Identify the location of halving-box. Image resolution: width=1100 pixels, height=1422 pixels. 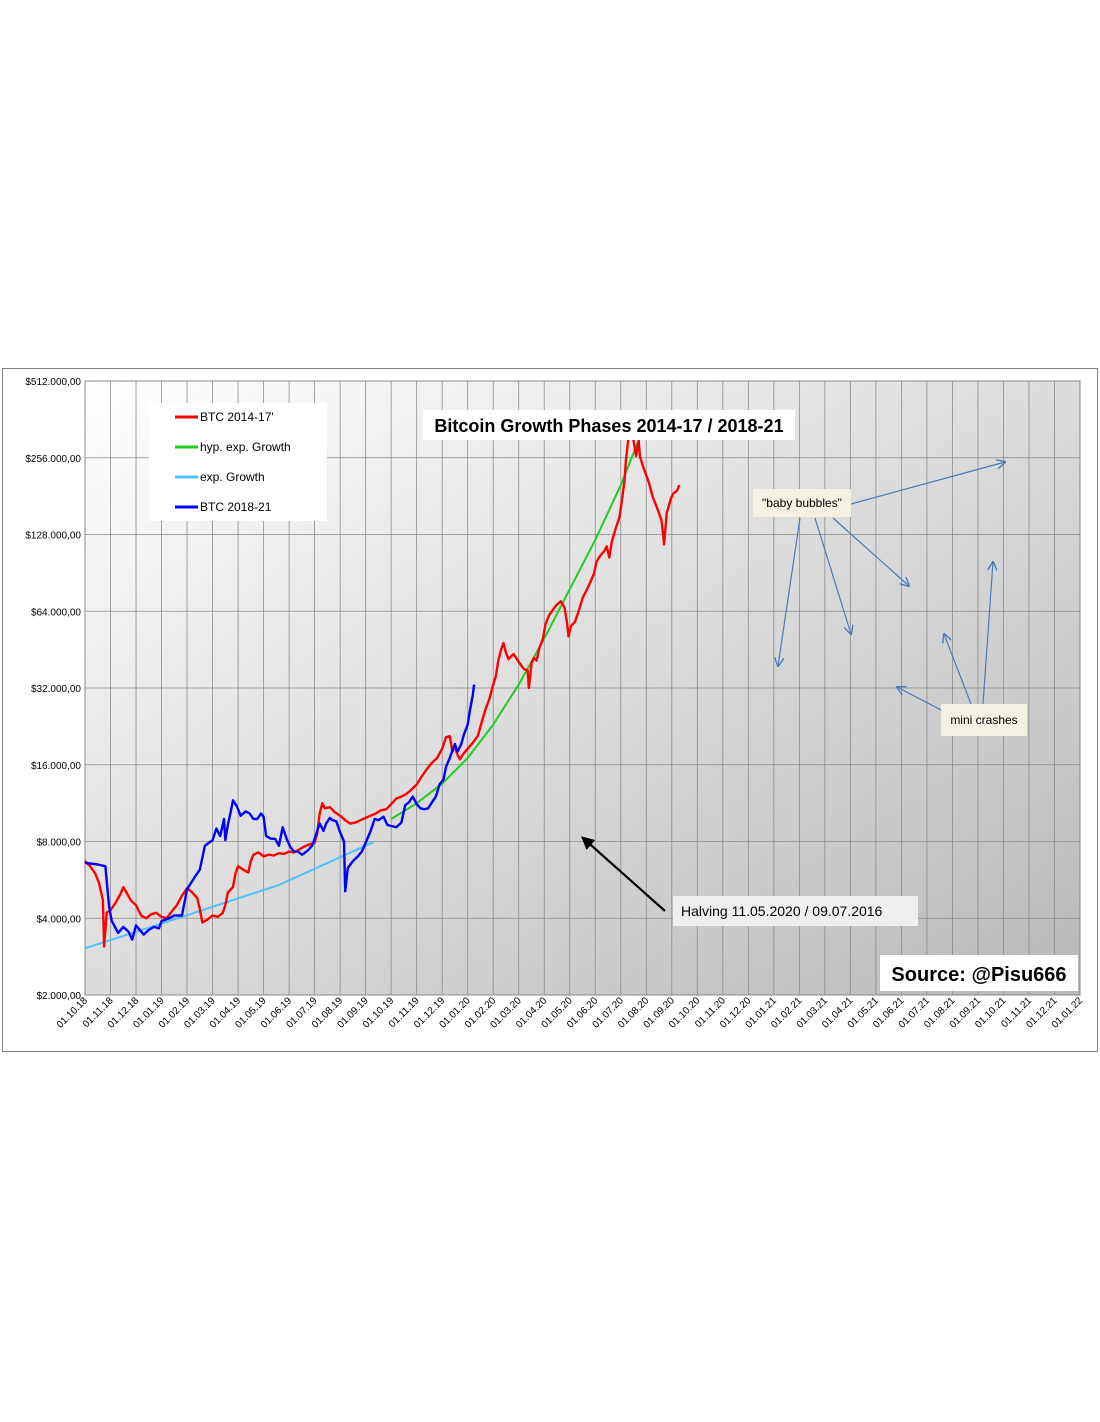
(795, 911).